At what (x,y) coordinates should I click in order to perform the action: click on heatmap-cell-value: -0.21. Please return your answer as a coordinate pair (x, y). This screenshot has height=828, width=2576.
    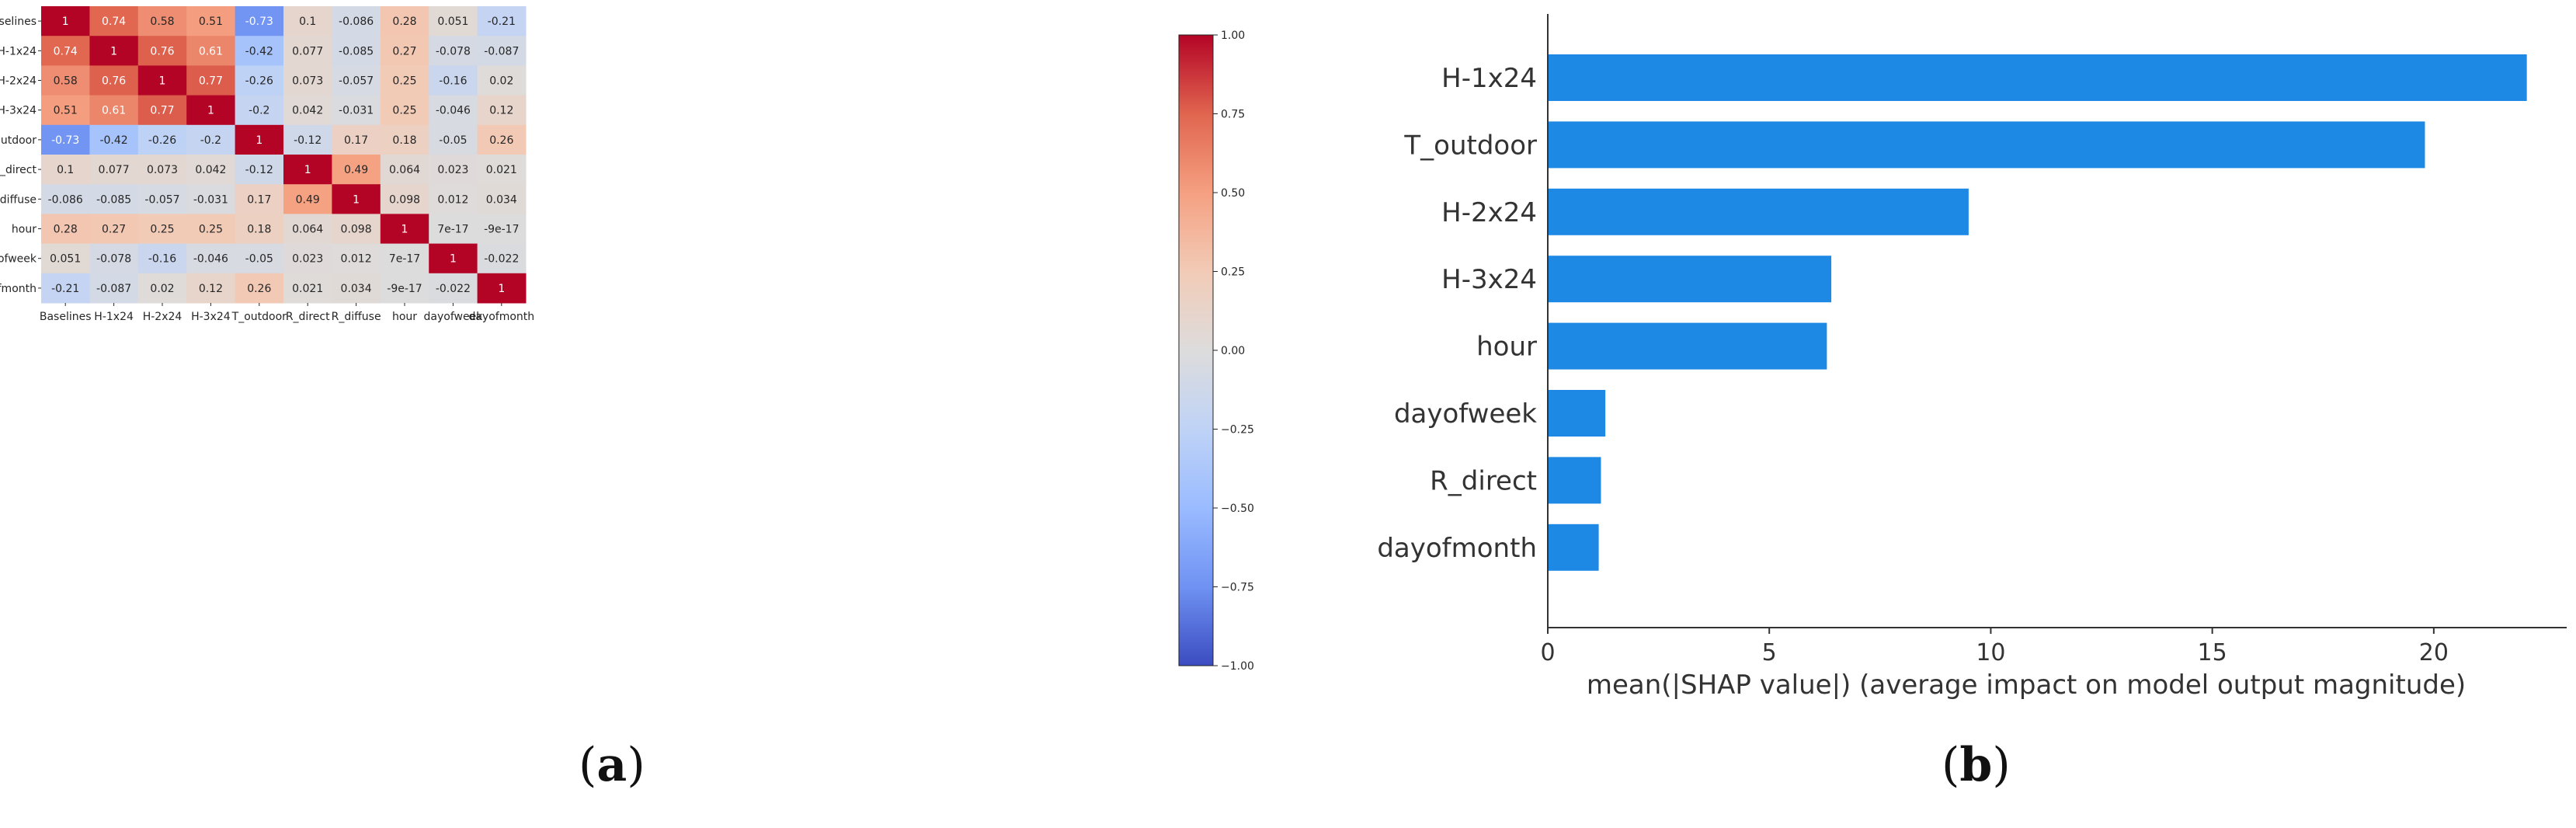
    Looking at the image, I should click on (502, 22).